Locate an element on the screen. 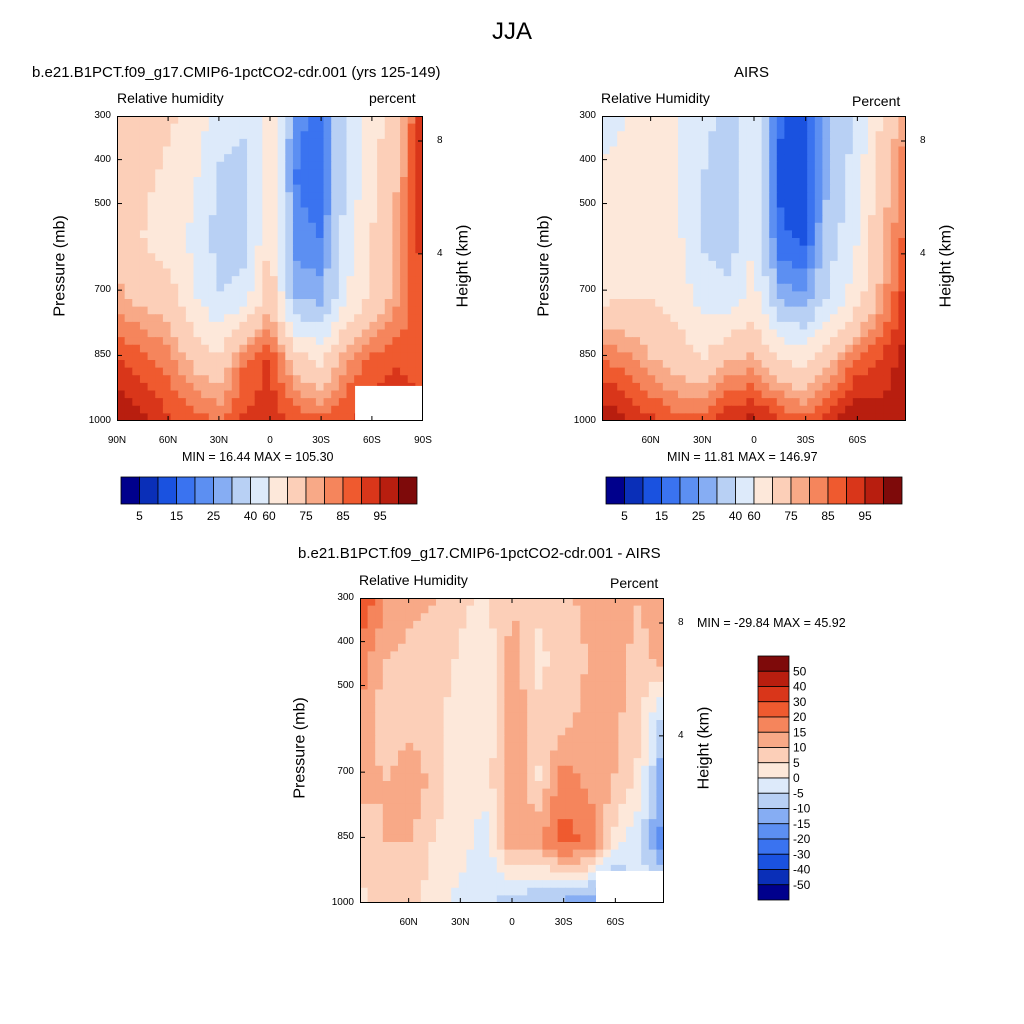 The height and width of the screenshot is (1024, 1024). colorbar-label: 85 is located at coordinates (343, 516).